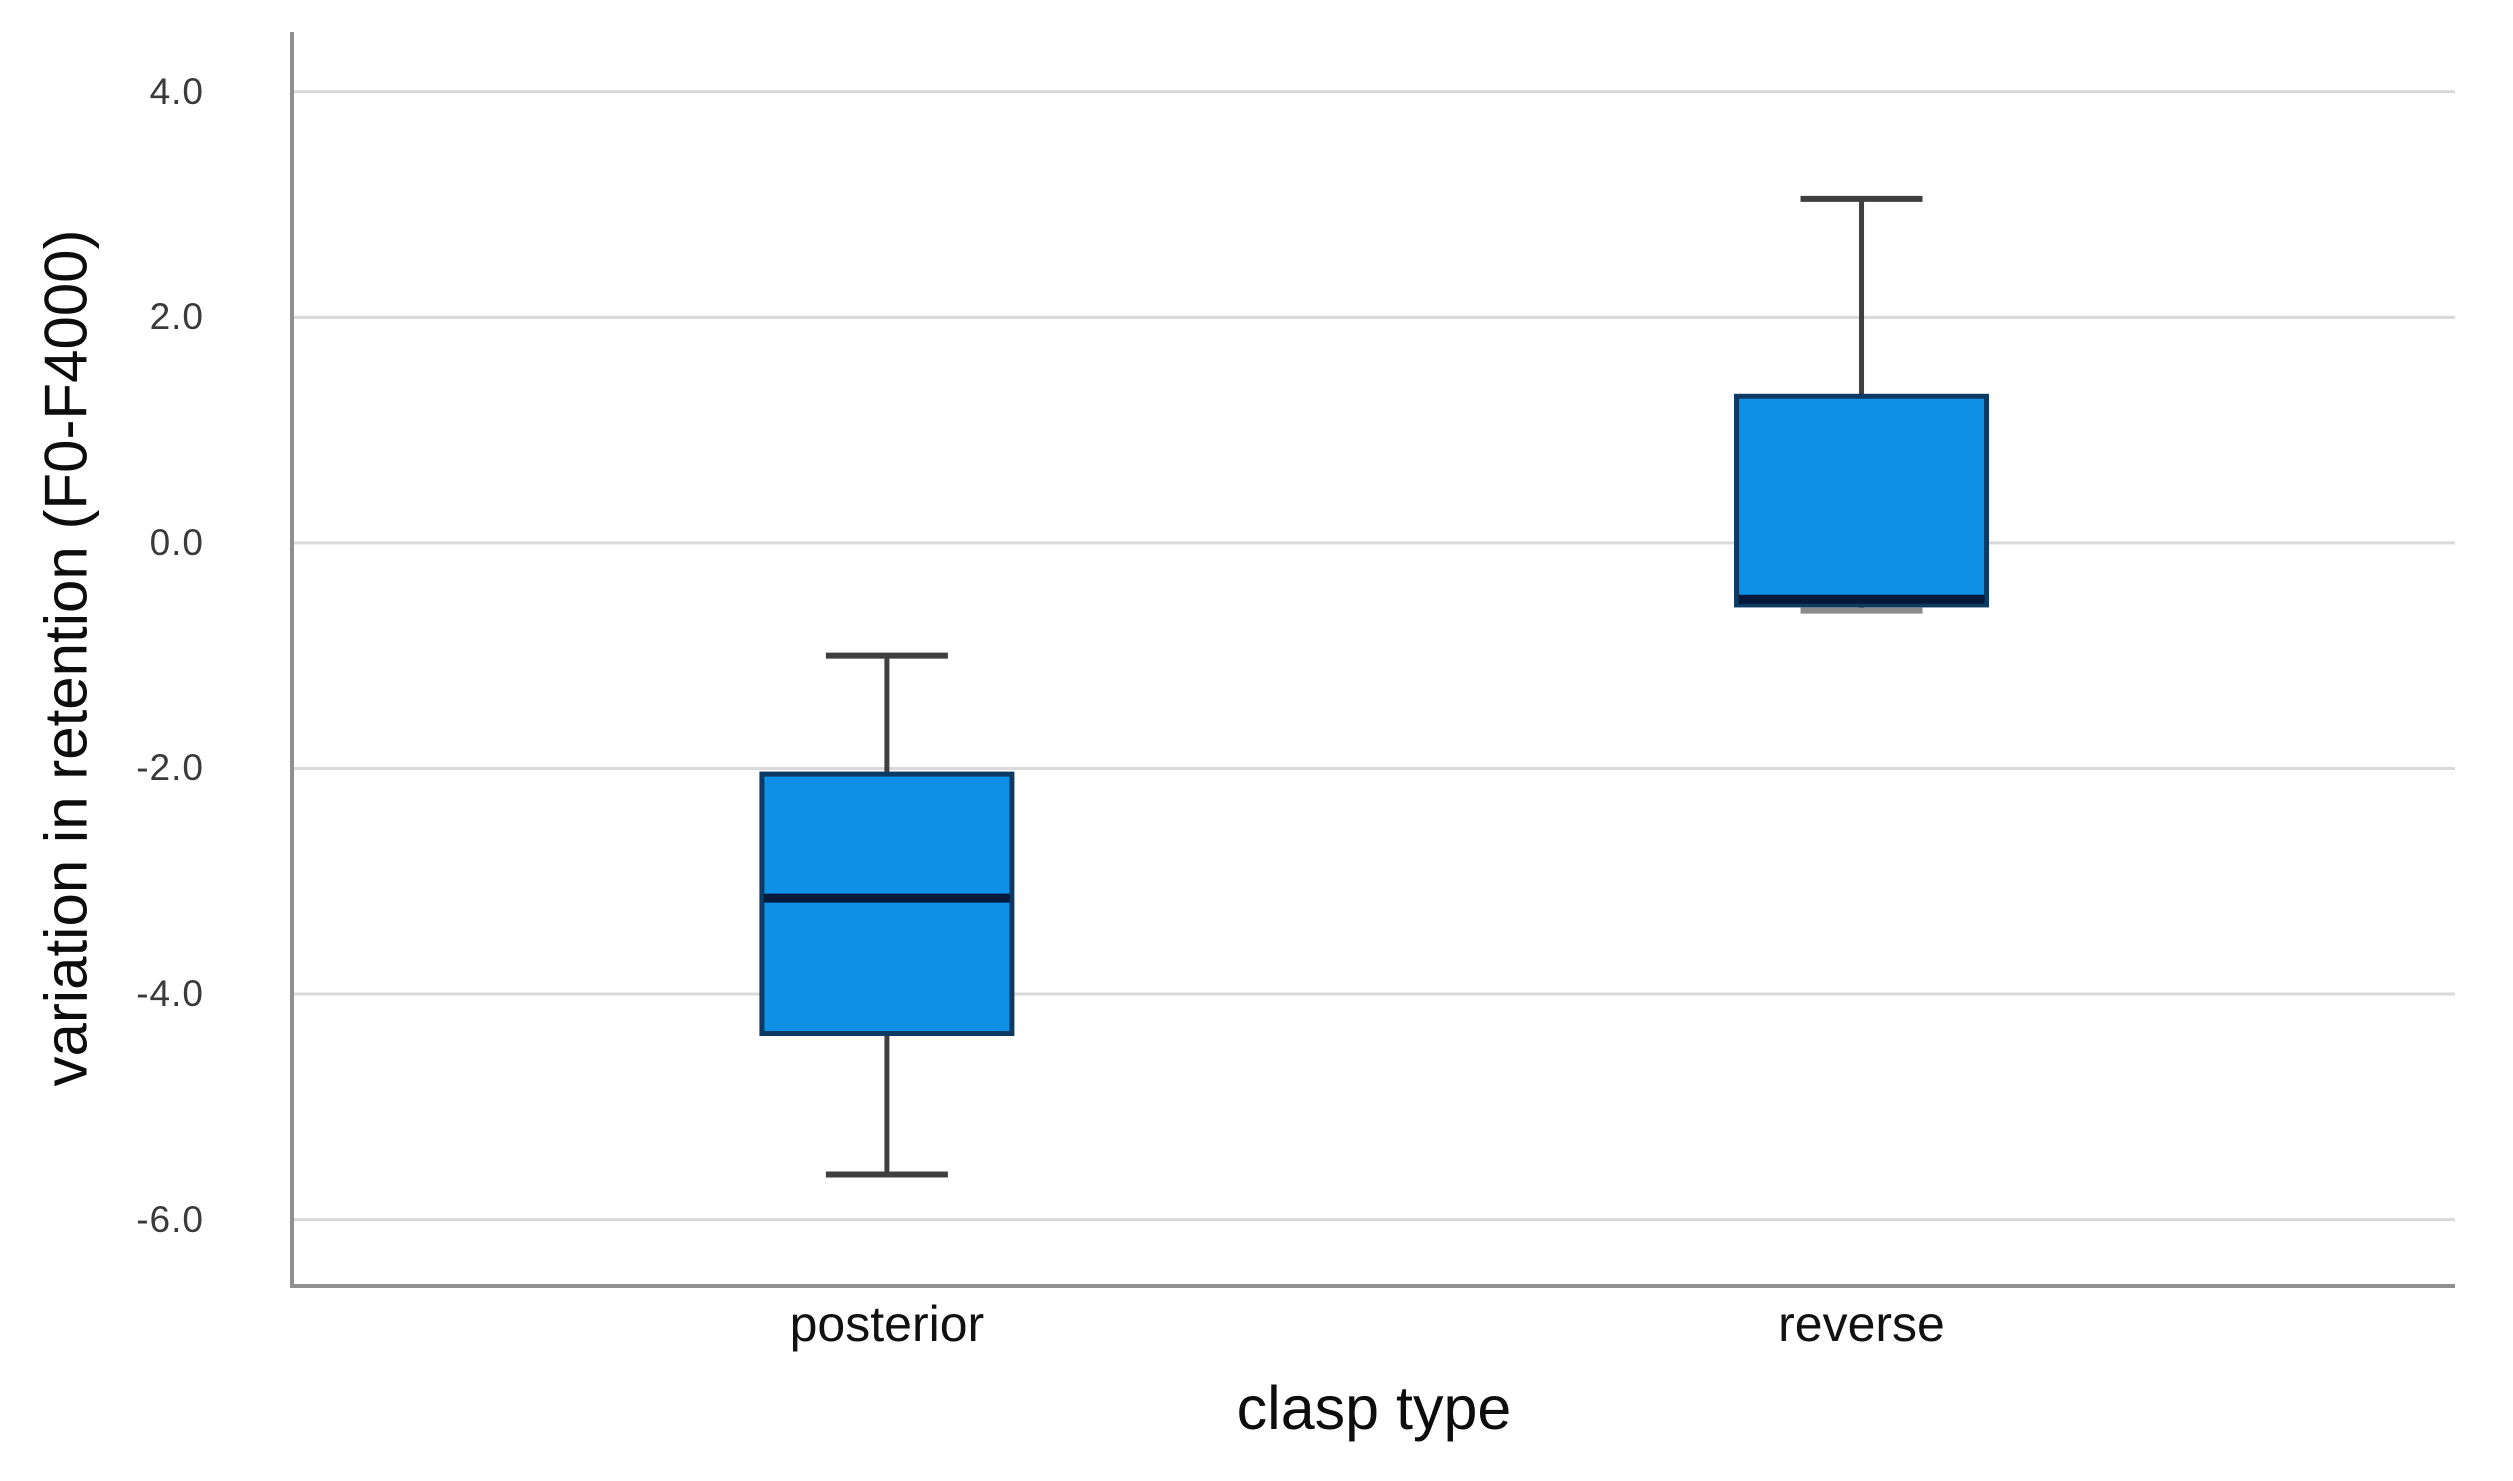  Describe the element at coordinates (1374, 1408) in the screenshot. I see `x-axis-title: clasp type` at that location.